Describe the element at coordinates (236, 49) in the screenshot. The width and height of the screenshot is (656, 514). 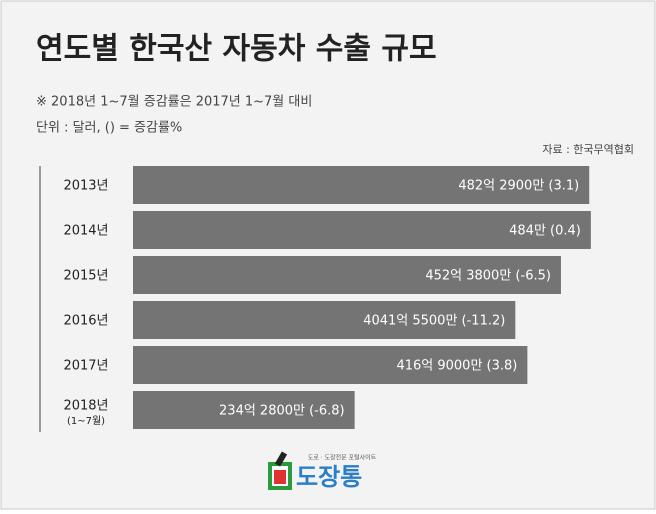
I see `chart-title: 연도별 한국산 자동차 수출 규모` at that location.